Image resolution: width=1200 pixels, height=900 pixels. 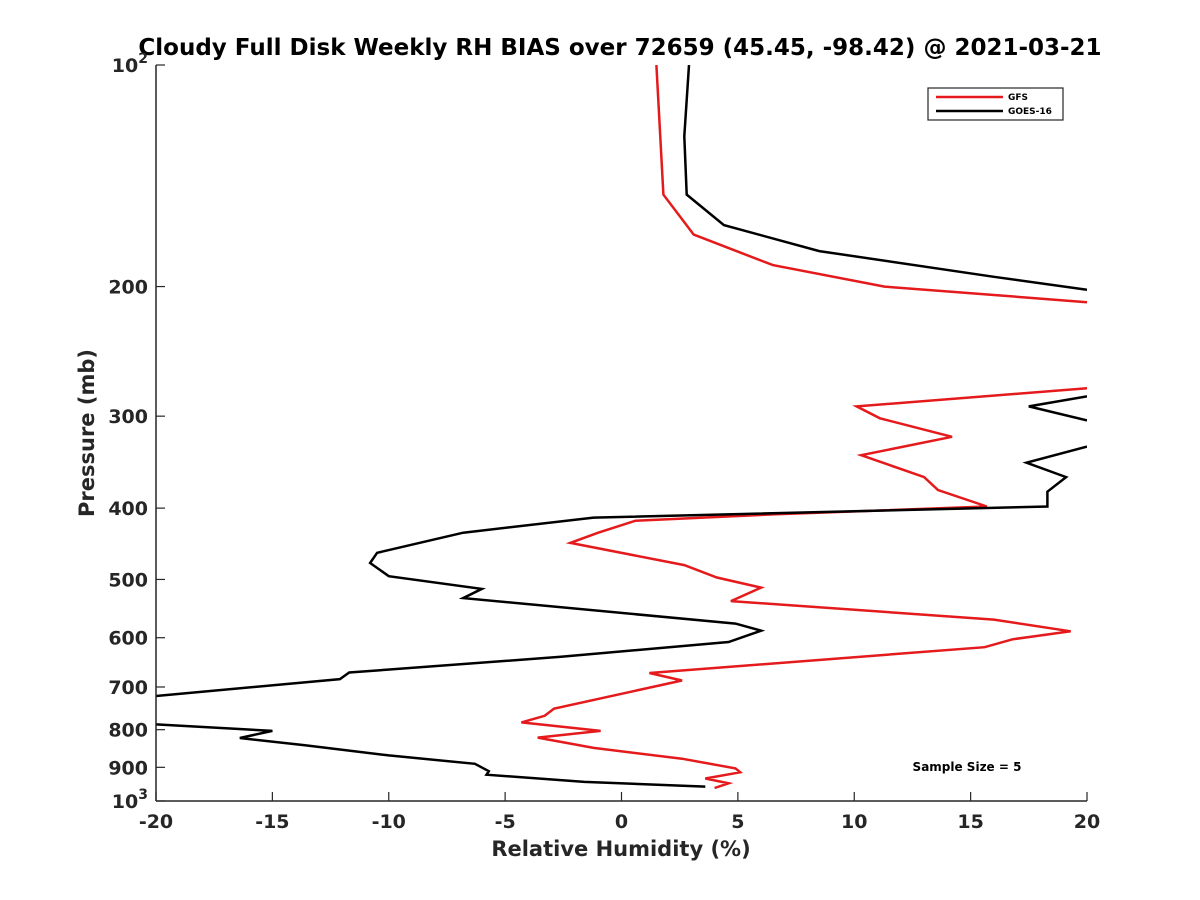 What do you see at coordinates (620, 849) in the screenshot?
I see `x-axis-label: Relative Humidity (%)` at bounding box center [620, 849].